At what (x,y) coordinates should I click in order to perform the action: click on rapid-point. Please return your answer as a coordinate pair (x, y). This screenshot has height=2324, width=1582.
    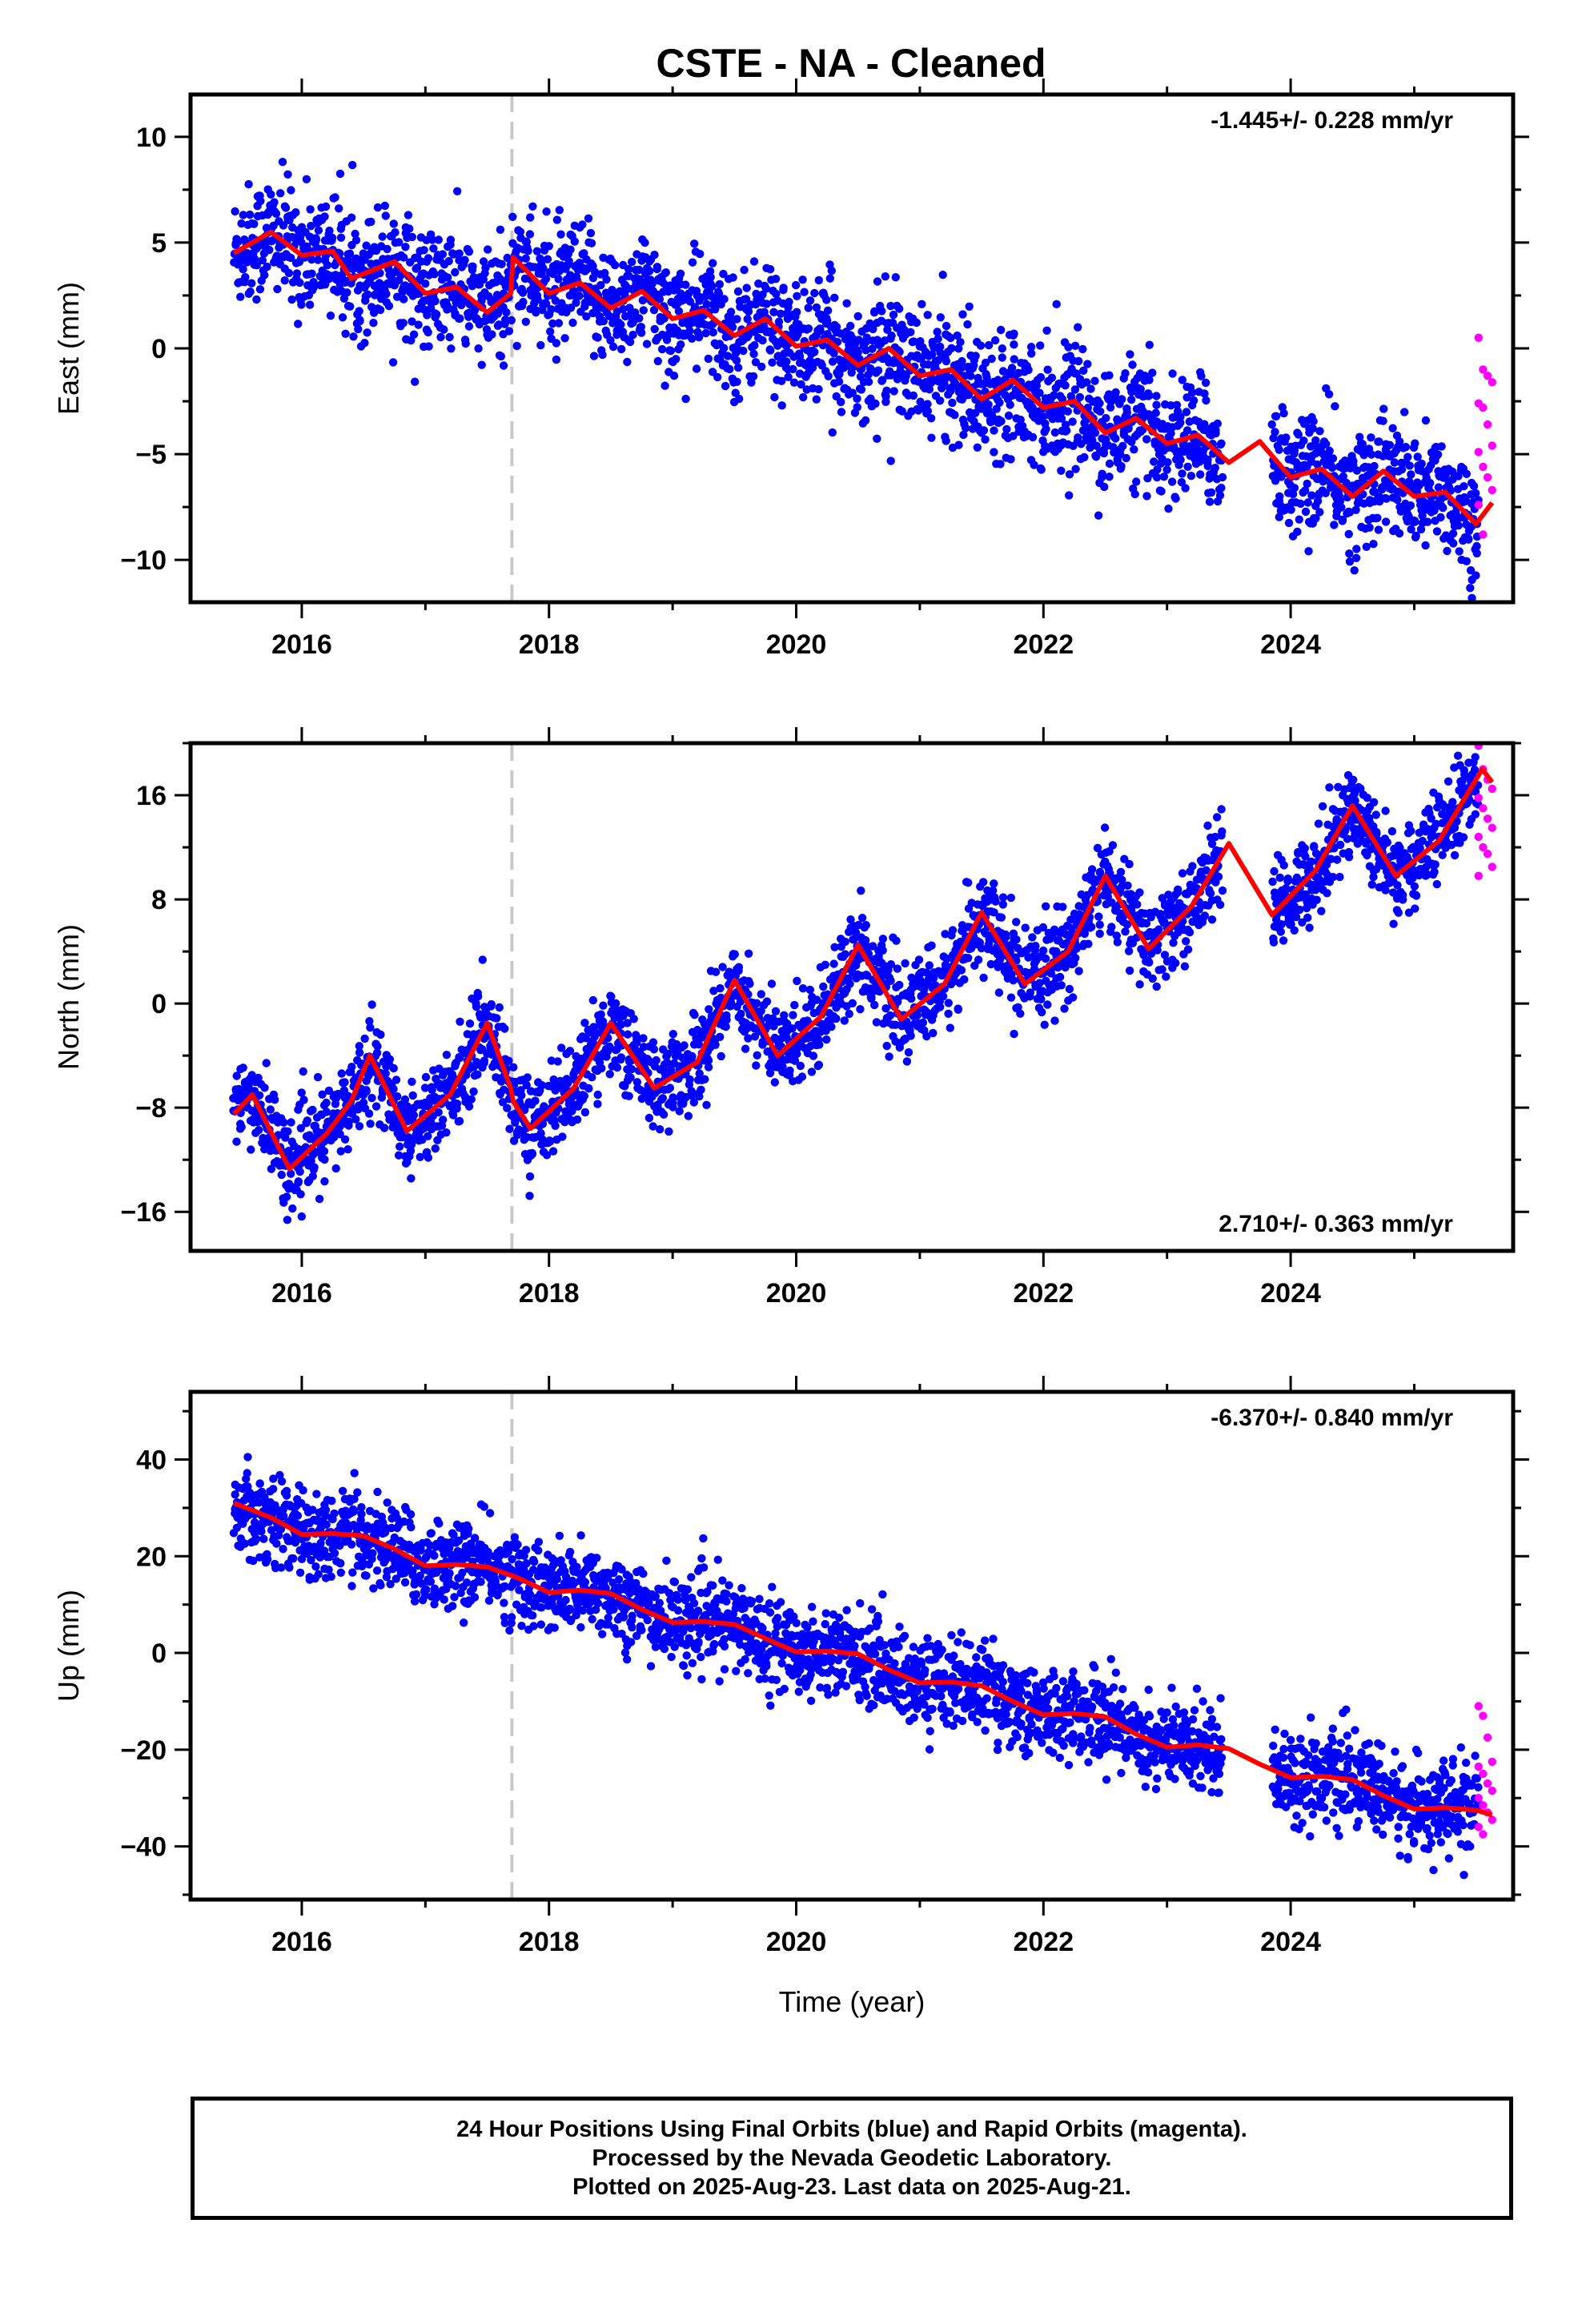
    Looking at the image, I should click on (1479, 452).